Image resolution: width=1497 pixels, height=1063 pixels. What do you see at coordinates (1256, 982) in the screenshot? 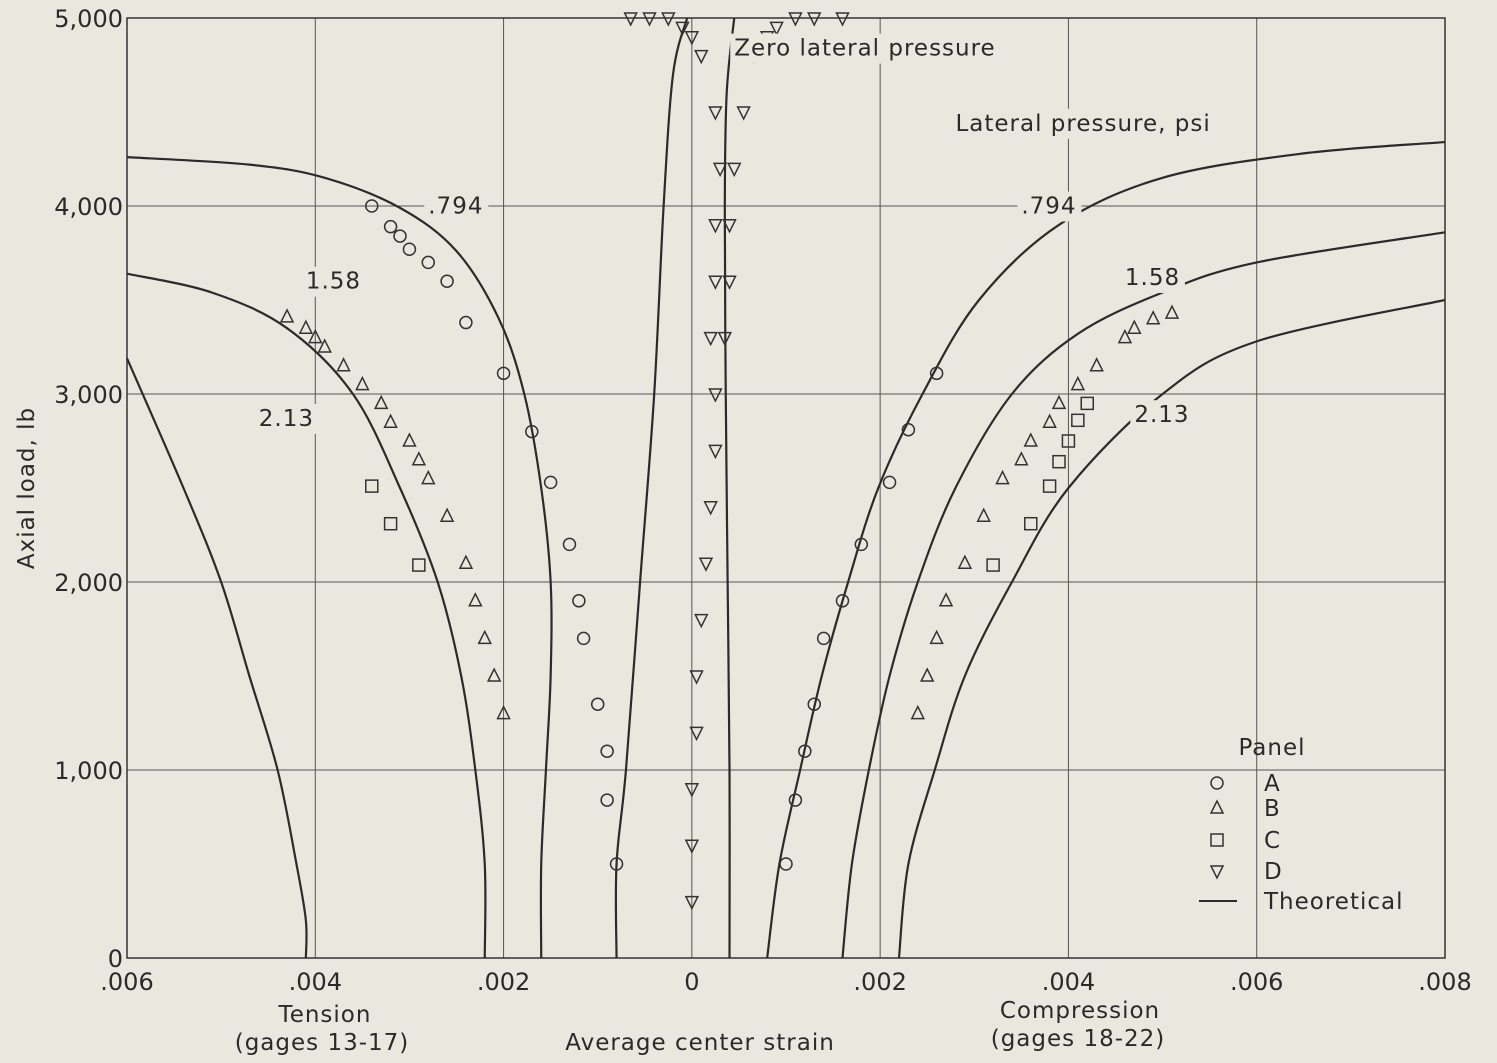
I see `x-tick-label: .006` at bounding box center [1256, 982].